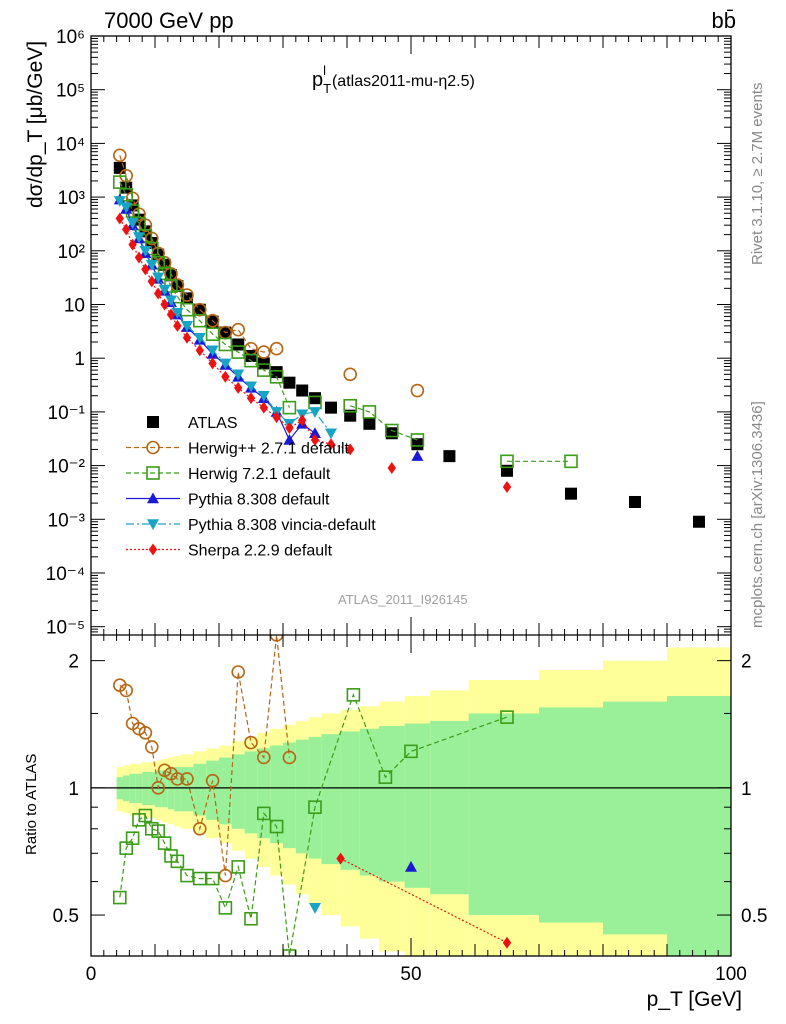 The height and width of the screenshot is (1024, 786). Describe the element at coordinates (91, 974) in the screenshot. I see `x-tick-label: 0` at that location.